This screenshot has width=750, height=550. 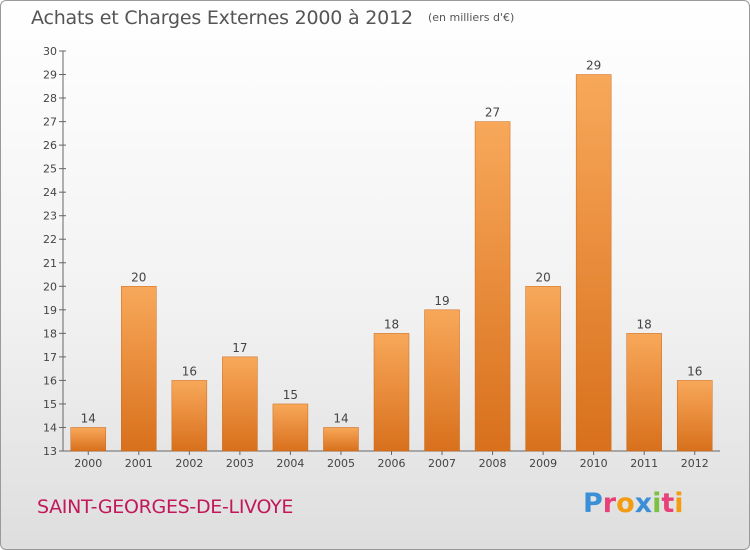 I want to click on data-label-2010: 29, so click(x=593, y=66).